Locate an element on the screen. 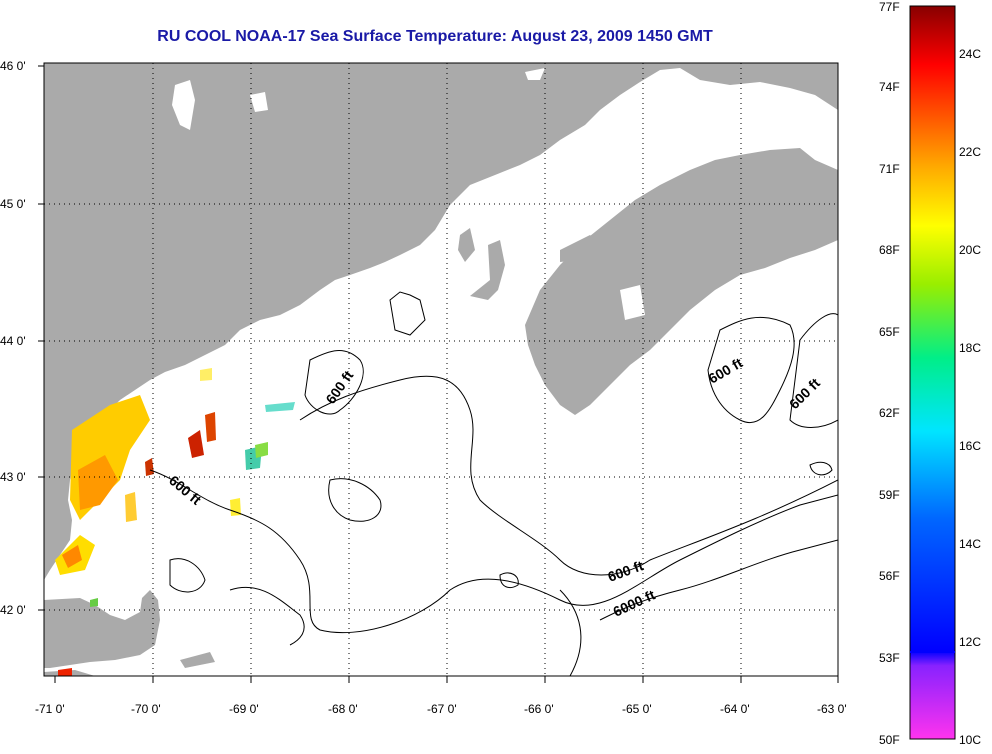  colorbar-f-label: 77F is located at coordinates (889, 7).